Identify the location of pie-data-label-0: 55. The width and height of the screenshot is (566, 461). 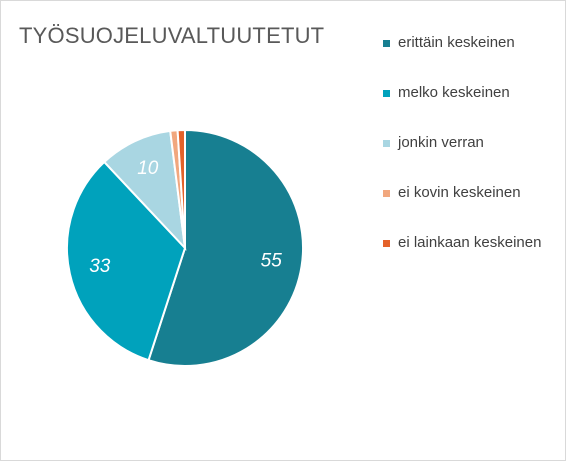
(272, 261).